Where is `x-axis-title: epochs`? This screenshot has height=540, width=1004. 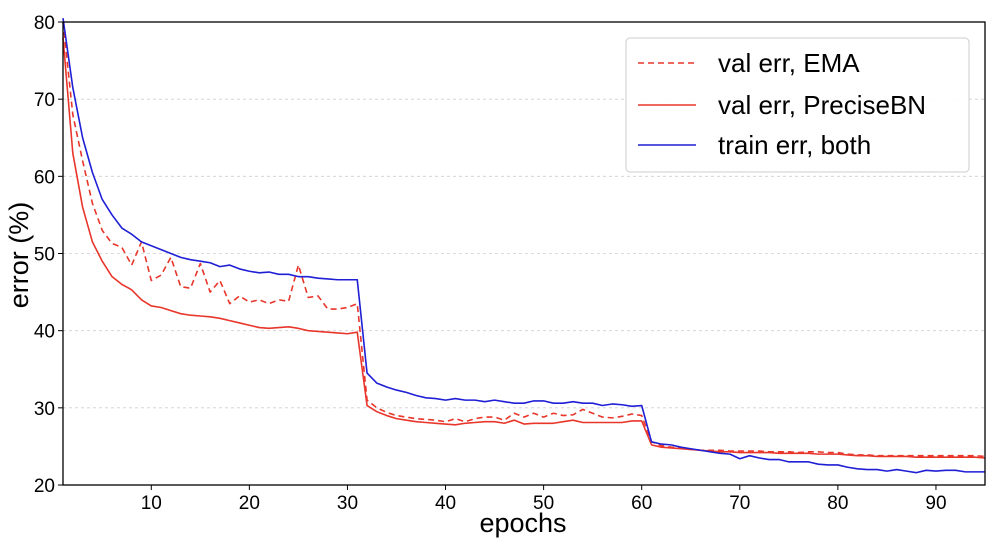 x-axis-title: epochs is located at coordinates (522, 523).